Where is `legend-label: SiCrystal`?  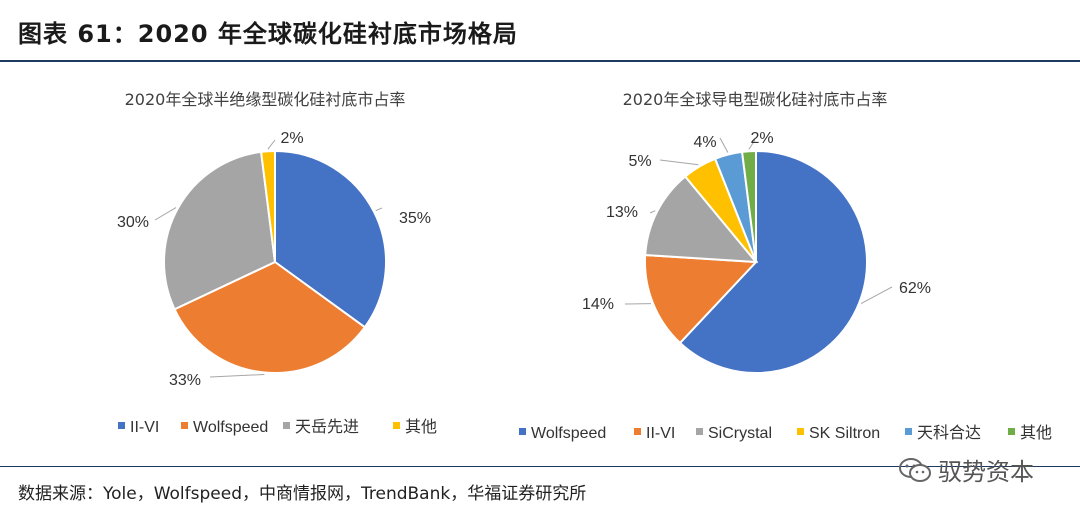
legend-label: SiCrystal is located at coordinates (740, 433).